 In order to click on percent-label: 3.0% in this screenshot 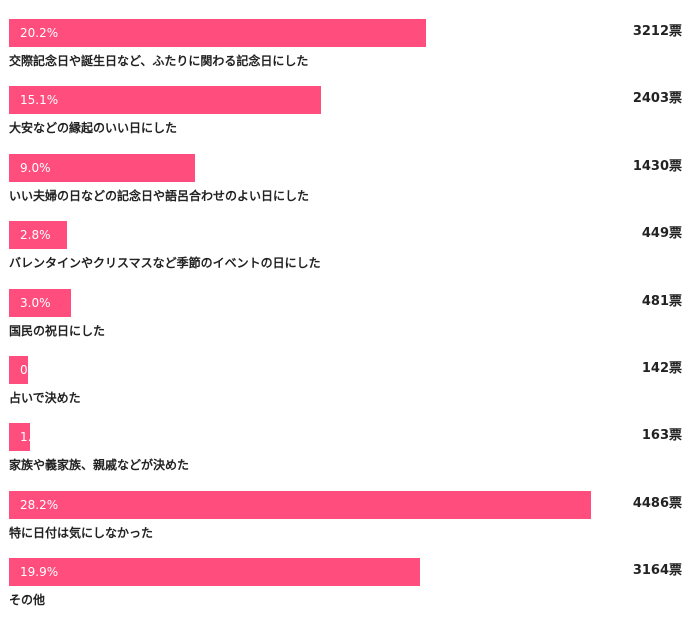, I will do `click(35, 302)`.